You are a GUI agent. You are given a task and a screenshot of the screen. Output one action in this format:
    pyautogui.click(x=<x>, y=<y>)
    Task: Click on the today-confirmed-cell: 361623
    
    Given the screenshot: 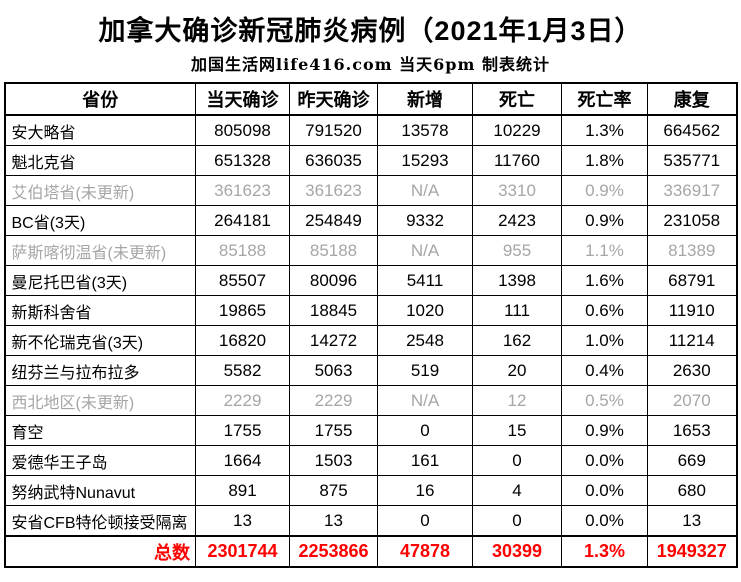 What is the action you would take?
    pyautogui.click(x=242, y=190)
    